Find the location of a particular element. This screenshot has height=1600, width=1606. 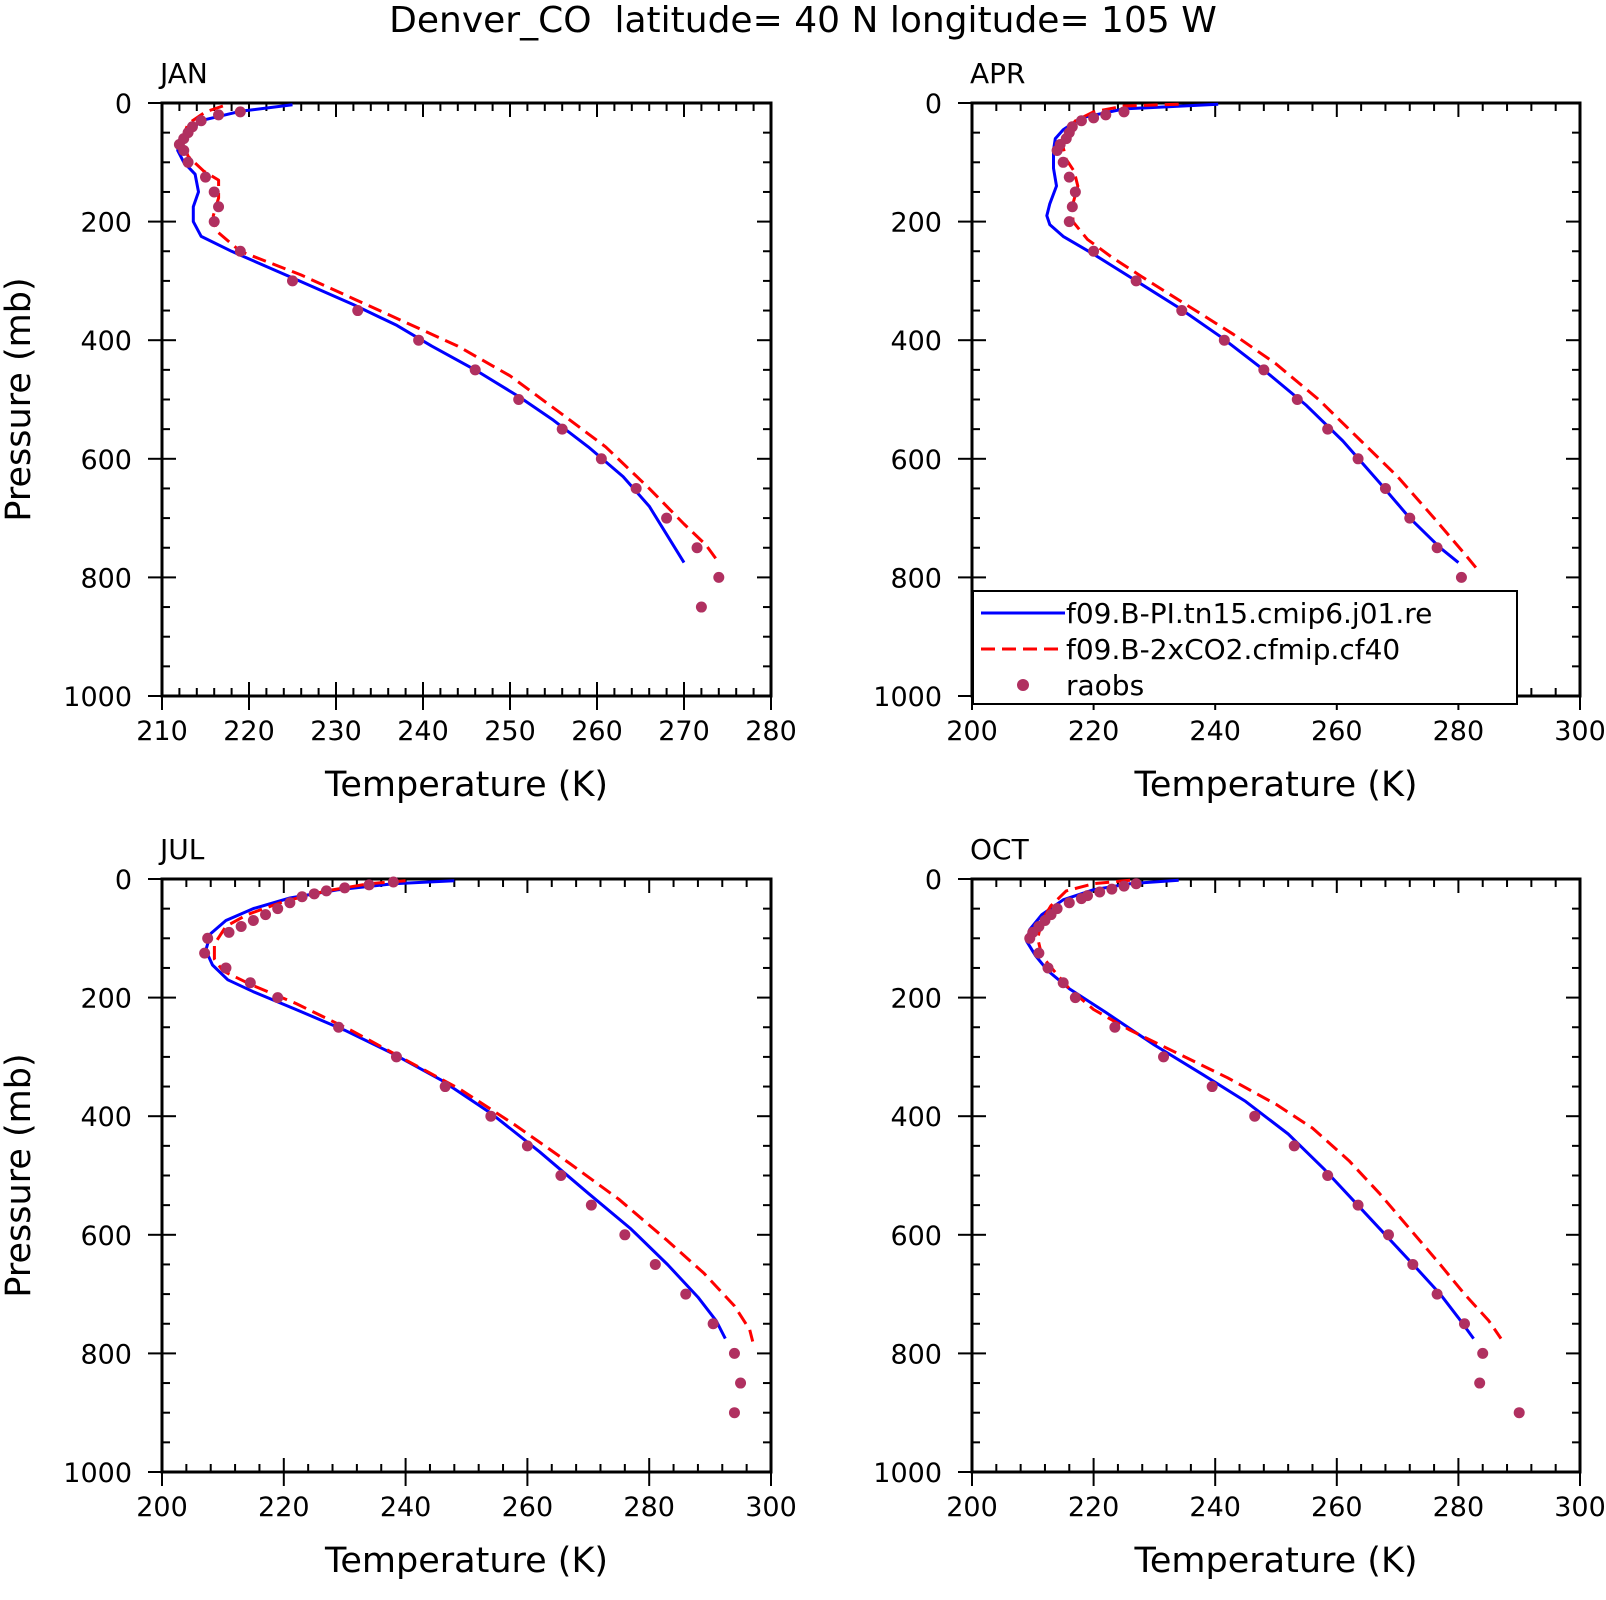

legend-box is located at coordinates (1245, 647).